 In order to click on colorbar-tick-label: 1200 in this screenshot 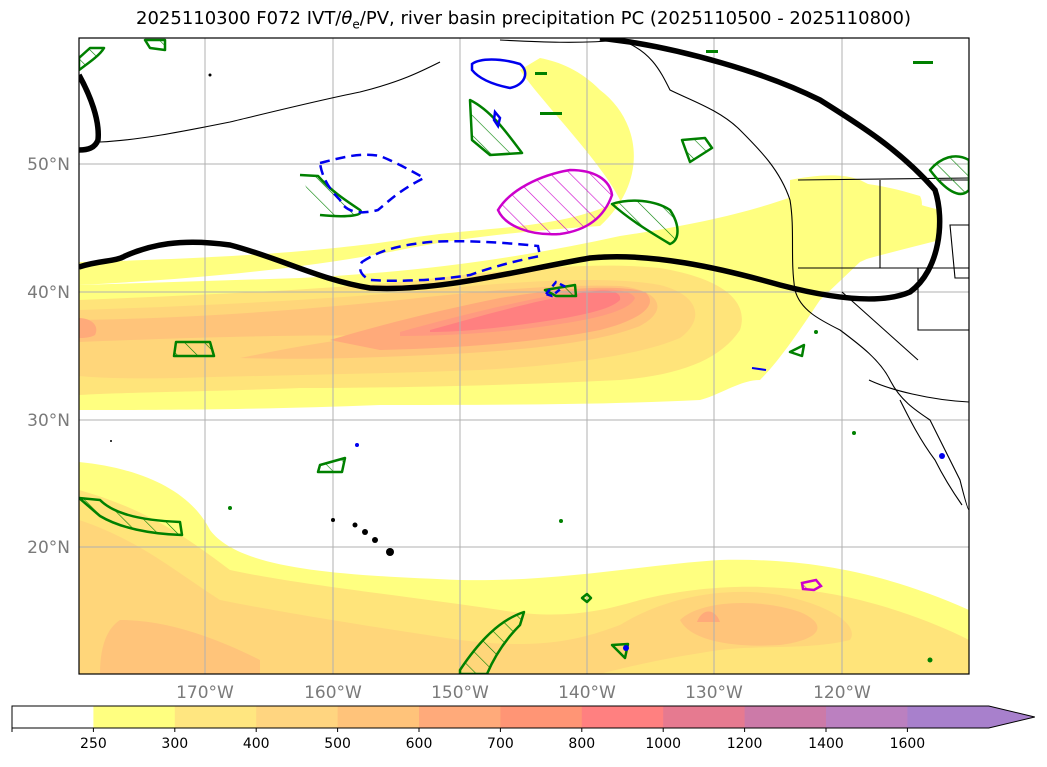, I will do `click(745, 744)`.